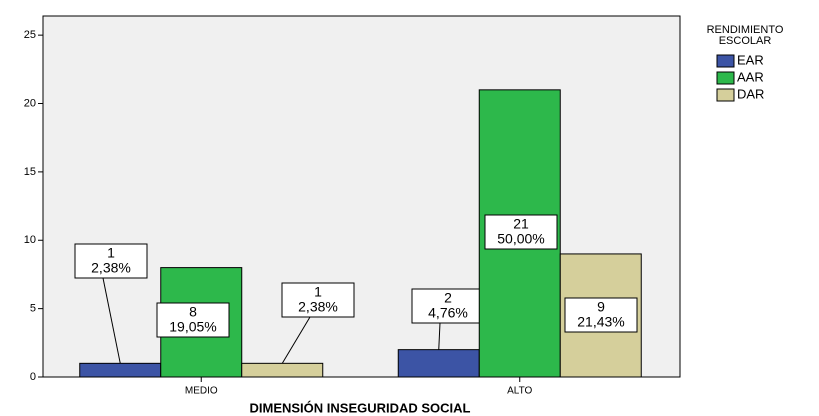  Describe the element at coordinates (33, 377) in the screenshot. I see `y-tick-label: 0` at that location.